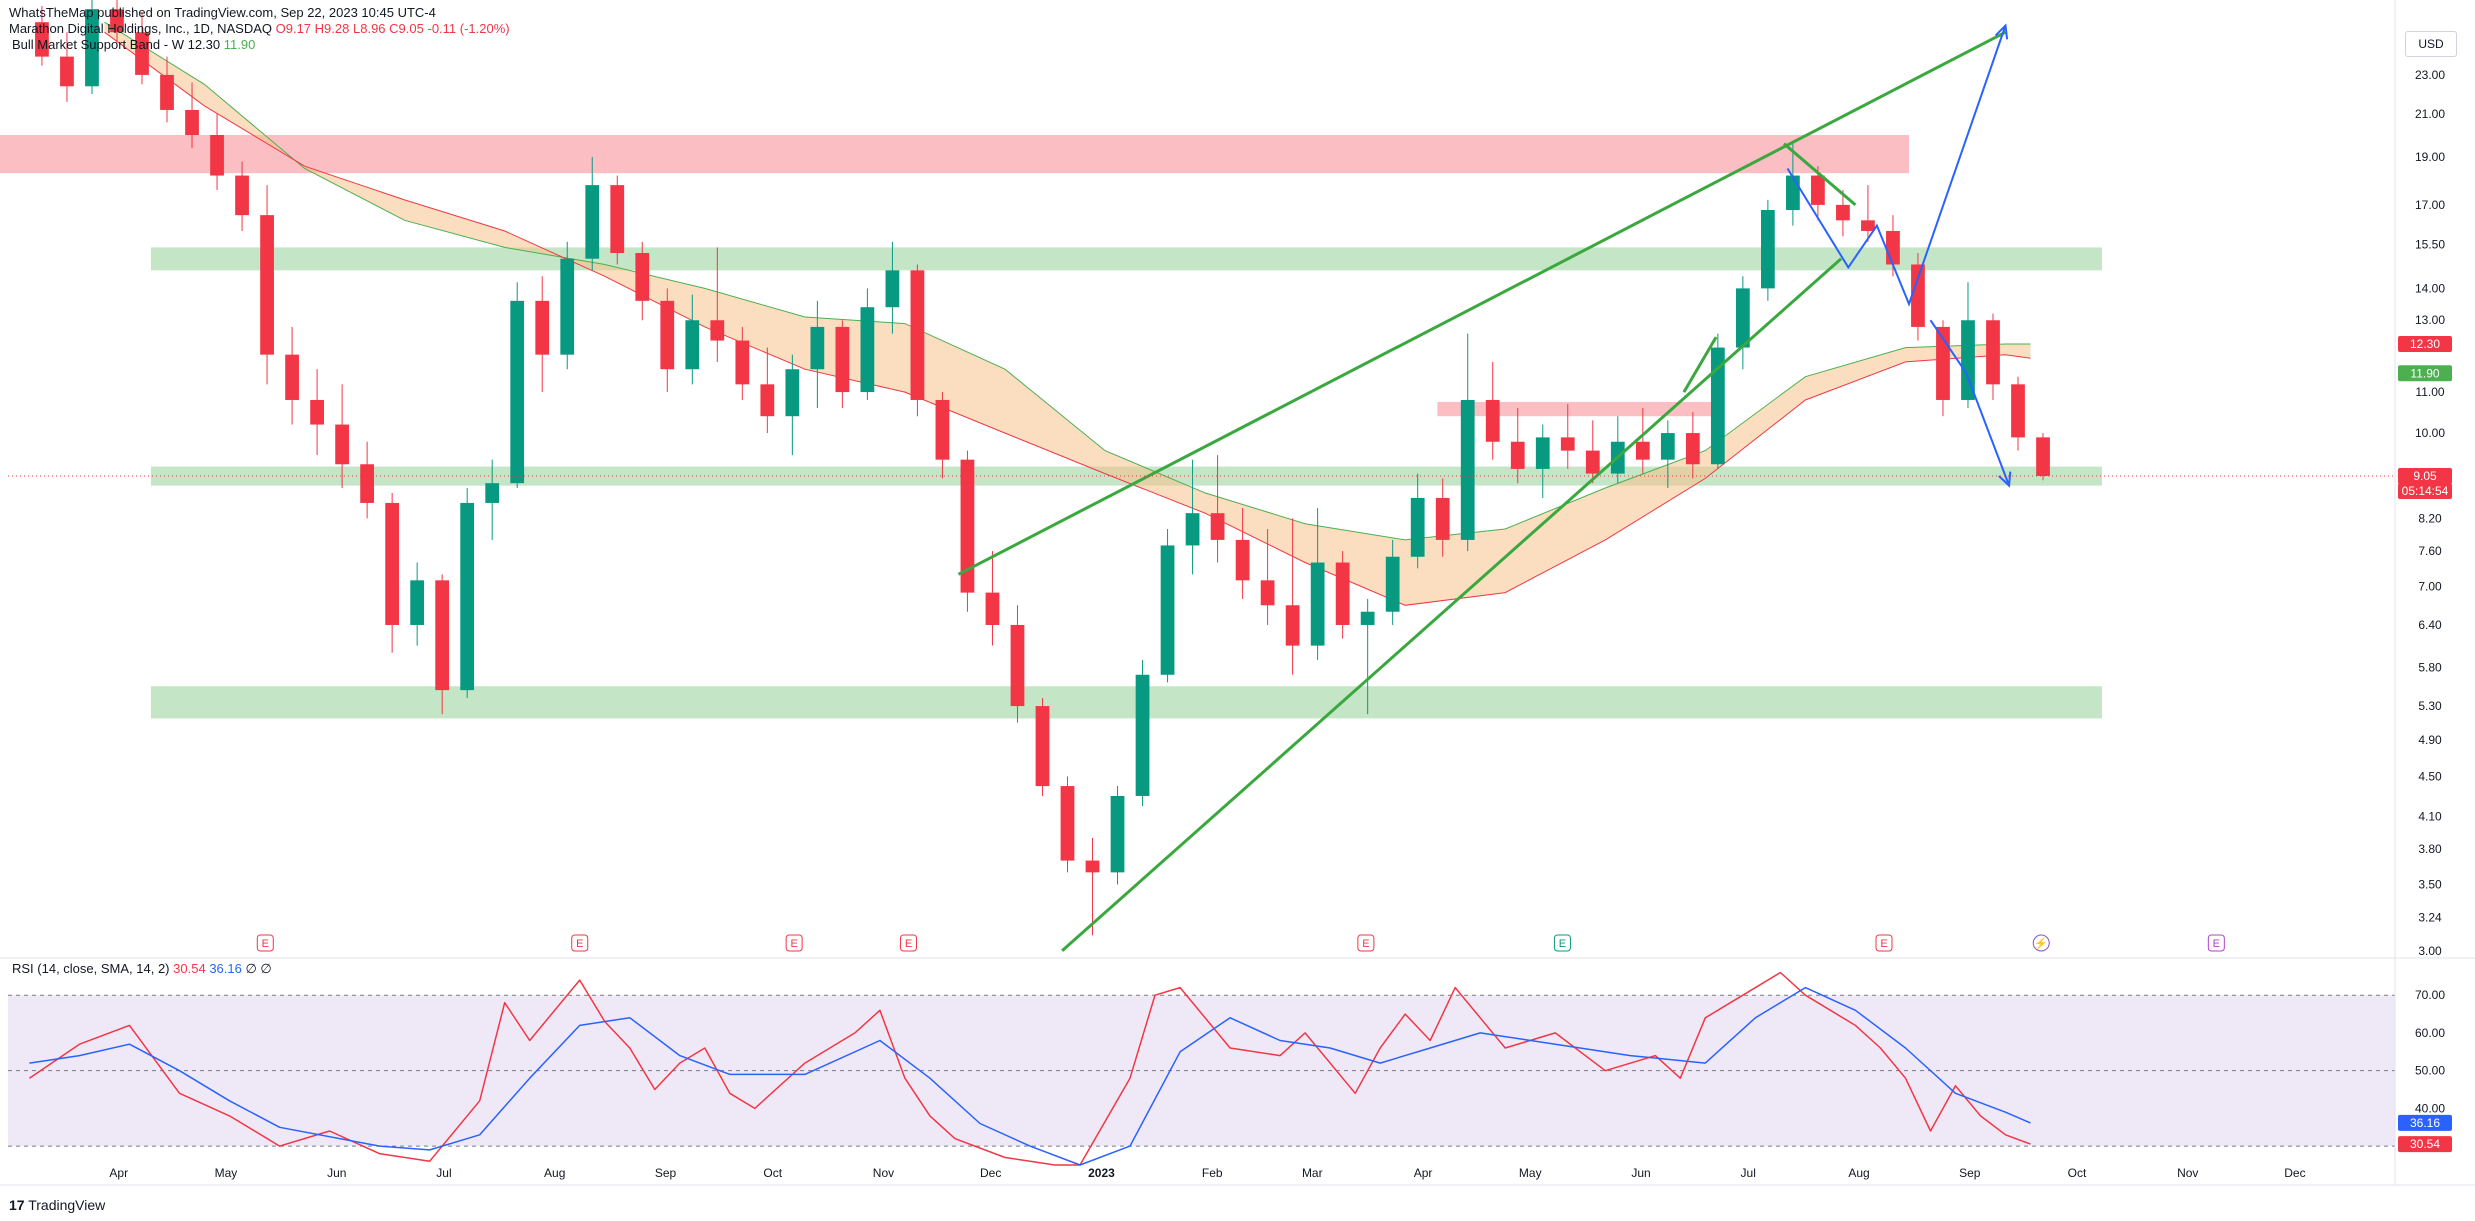 This screenshot has height=1221, width=2475. What do you see at coordinates (2430, 667) in the screenshot?
I see `price-tick-label: 5.80` at bounding box center [2430, 667].